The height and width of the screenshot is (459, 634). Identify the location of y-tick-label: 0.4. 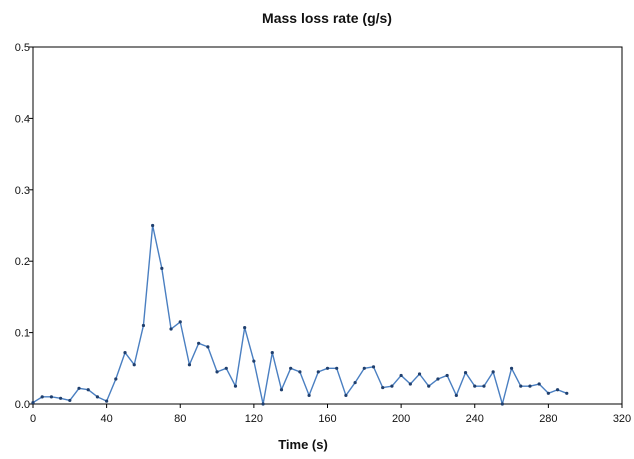
(22, 119).